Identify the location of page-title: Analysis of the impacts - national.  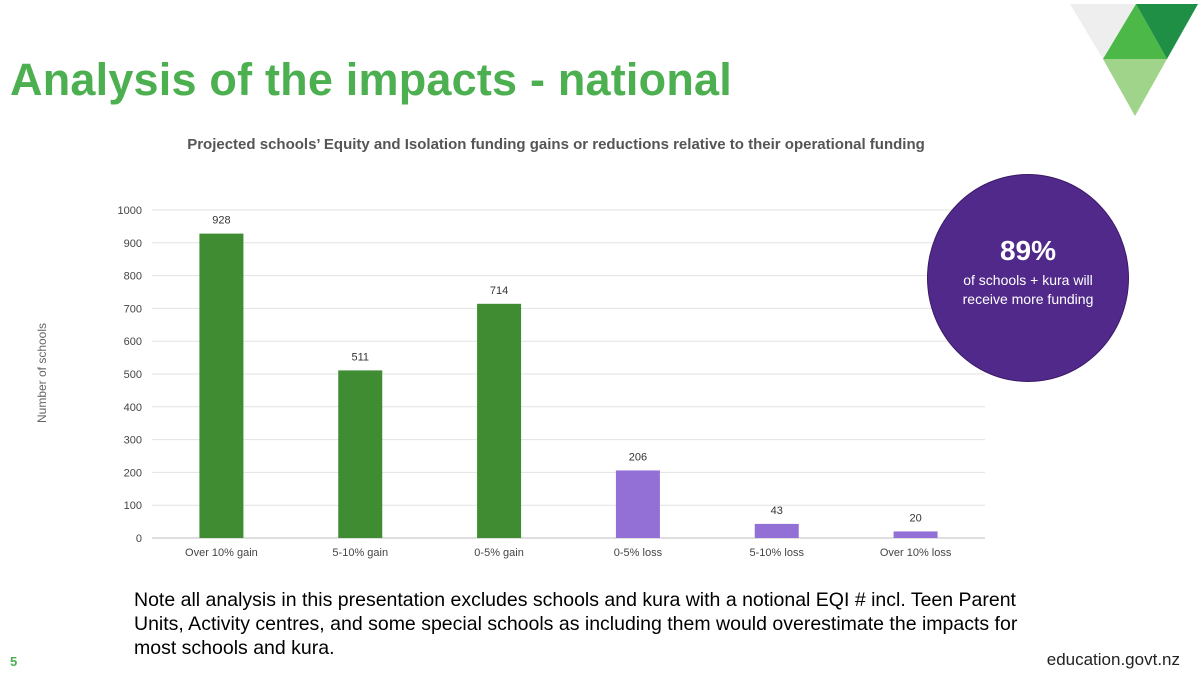
(371, 79).